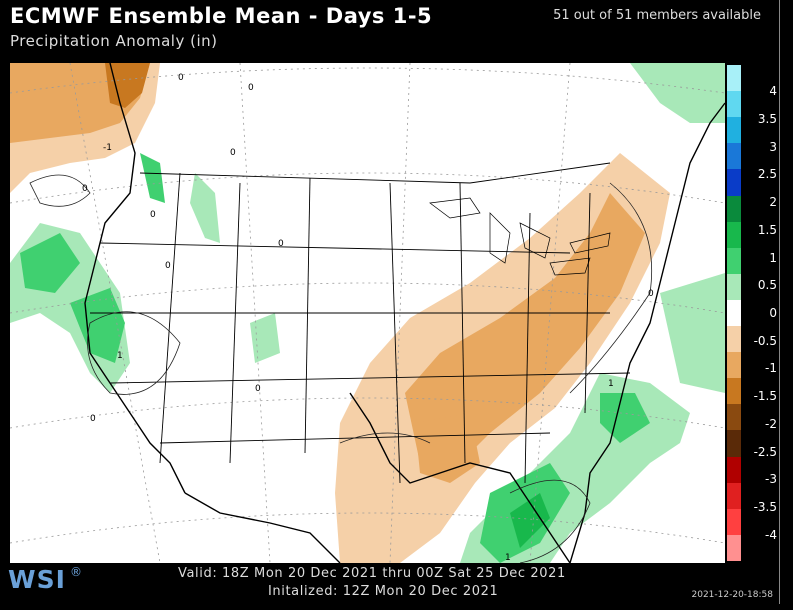 This screenshot has width=793, height=610. What do you see at coordinates (771, 479) in the screenshot?
I see `legend-label: -3` at bounding box center [771, 479].